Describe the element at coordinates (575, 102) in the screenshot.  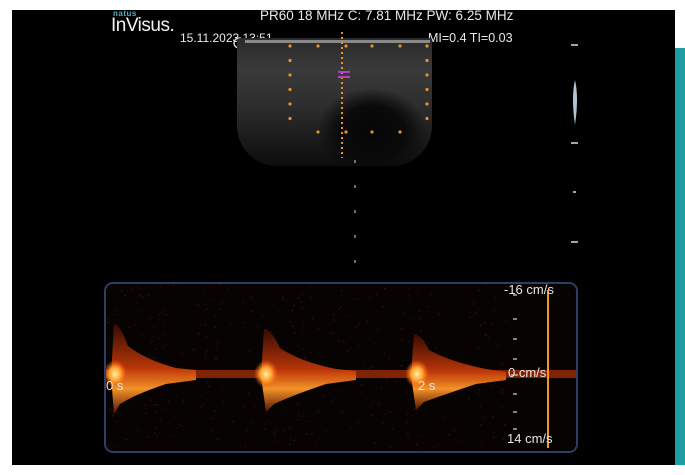
I see `focal-zone-marker` at that location.